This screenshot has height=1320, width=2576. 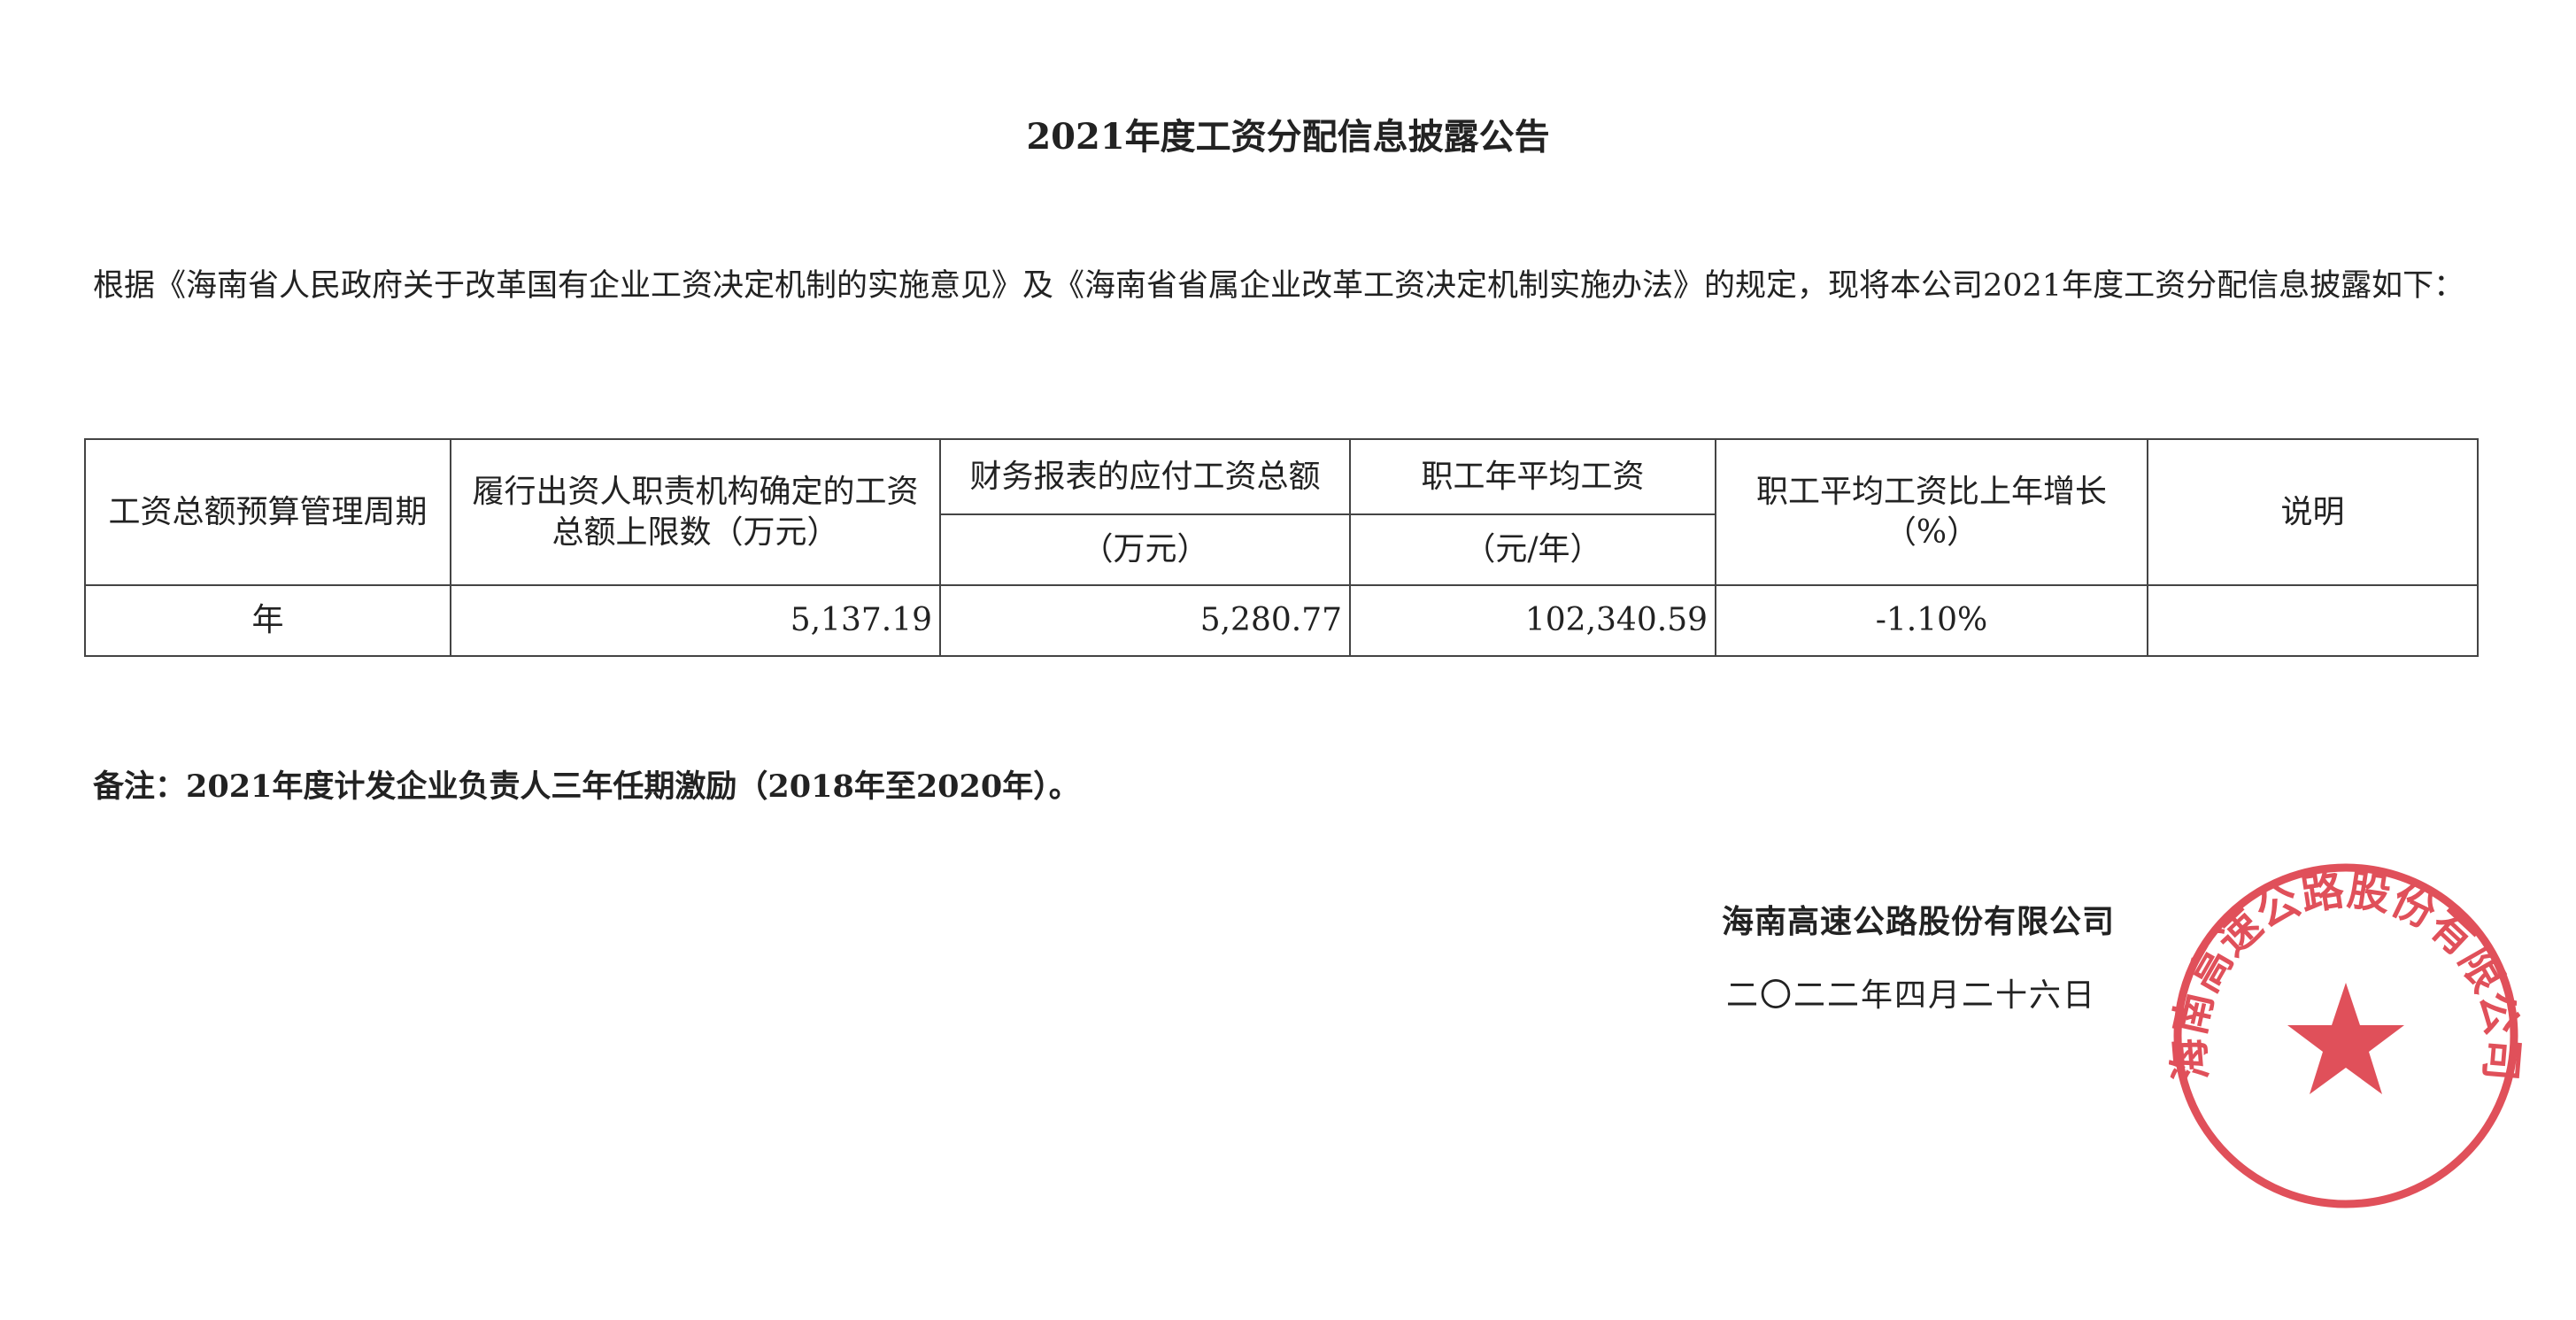 What do you see at coordinates (1931, 621) in the screenshot?
I see `cell-growth: -1.10%` at bounding box center [1931, 621].